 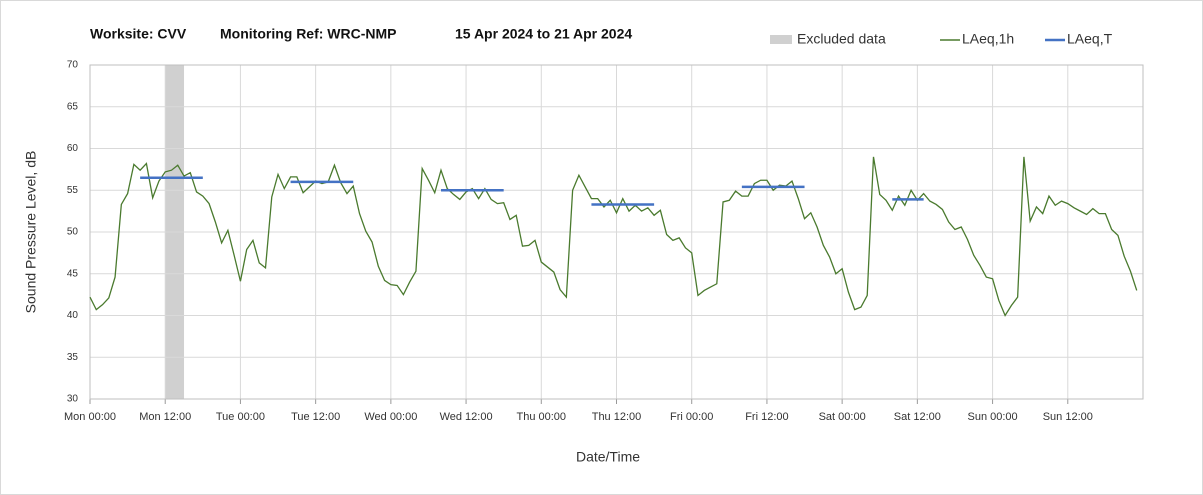 What do you see at coordinates (1068, 417) in the screenshot?
I see `x-tick-label: Sun 12:00` at bounding box center [1068, 417].